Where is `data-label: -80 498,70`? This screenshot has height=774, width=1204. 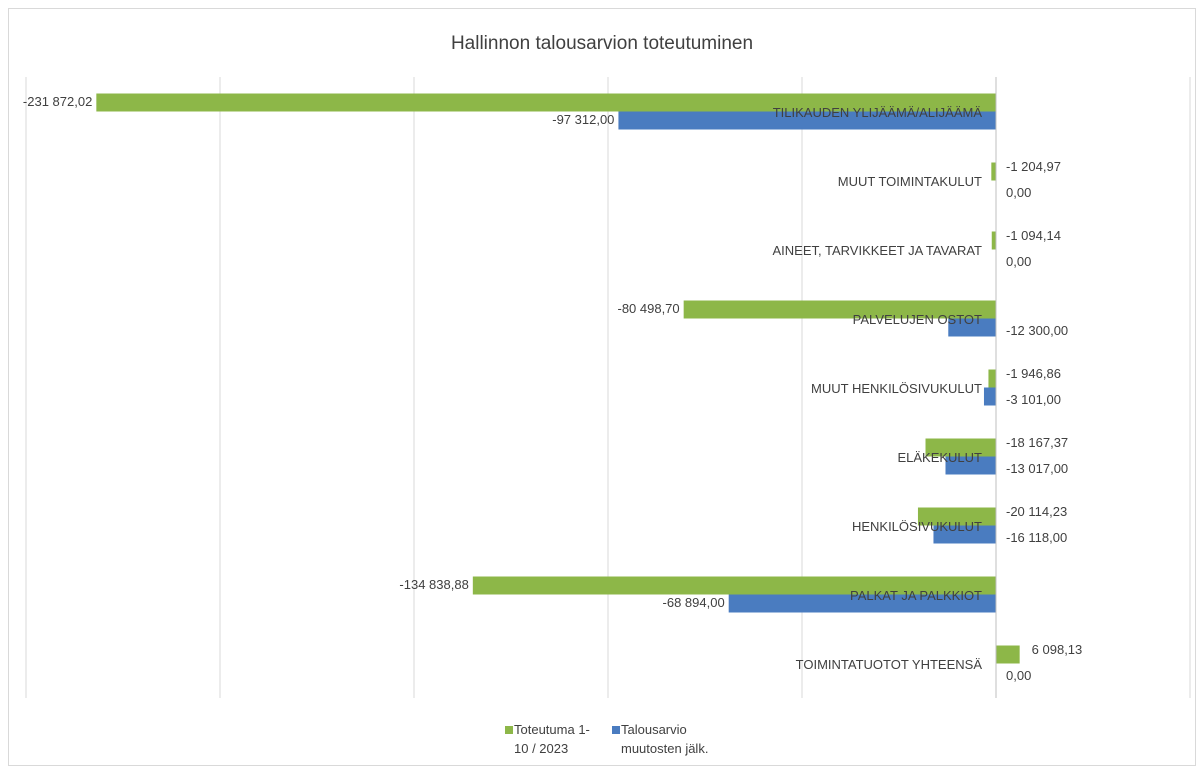 data-label: -80 498,70 is located at coordinates (648, 308).